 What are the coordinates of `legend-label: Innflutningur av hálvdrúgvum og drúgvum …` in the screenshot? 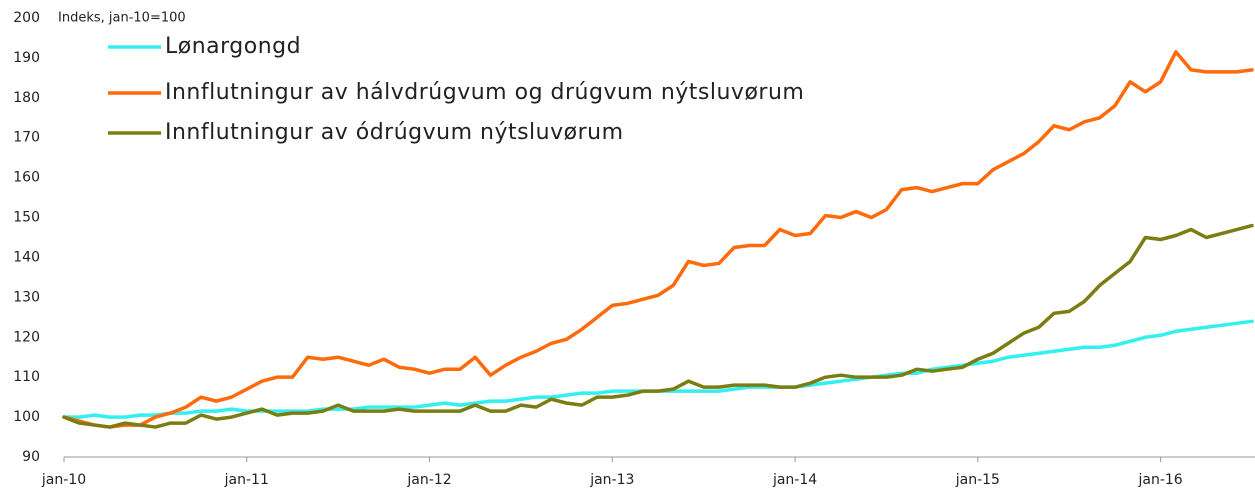 It's located at (484, 92).